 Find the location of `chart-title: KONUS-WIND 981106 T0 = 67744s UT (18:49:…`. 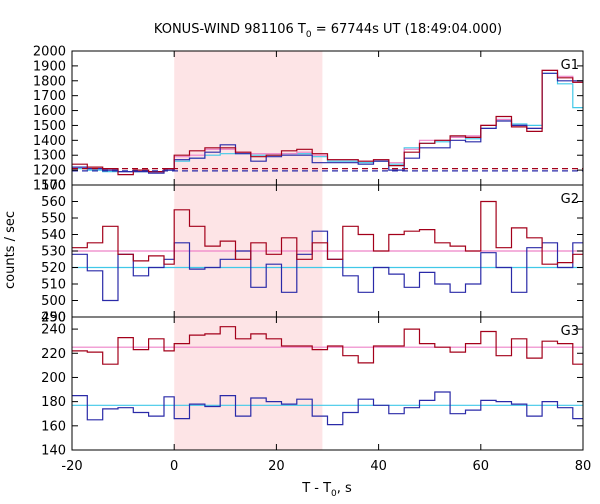

chart-title: KONUS-WIND 981106 T0 = 67744s UT (18:49:… is located at coordinates (328, 31).